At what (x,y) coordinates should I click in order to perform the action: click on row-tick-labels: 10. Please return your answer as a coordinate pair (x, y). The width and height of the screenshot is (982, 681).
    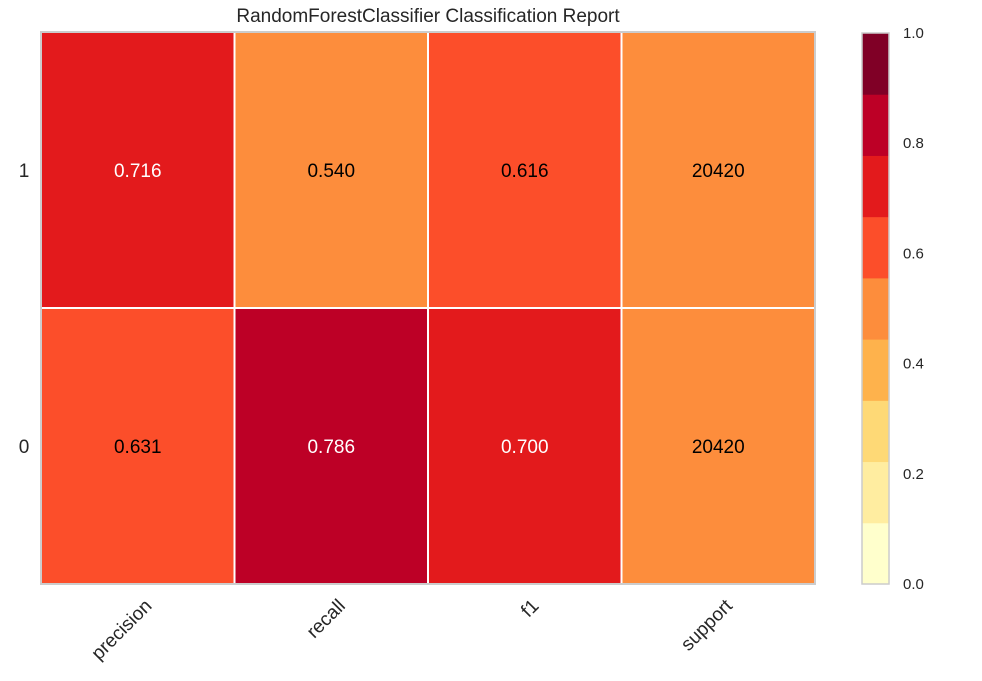
    Looking at the image, I should click on (24, 309).